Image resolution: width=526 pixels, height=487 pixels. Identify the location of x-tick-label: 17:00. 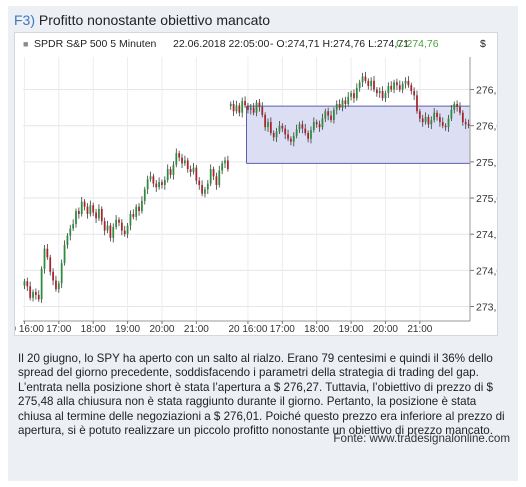
(58, 329).